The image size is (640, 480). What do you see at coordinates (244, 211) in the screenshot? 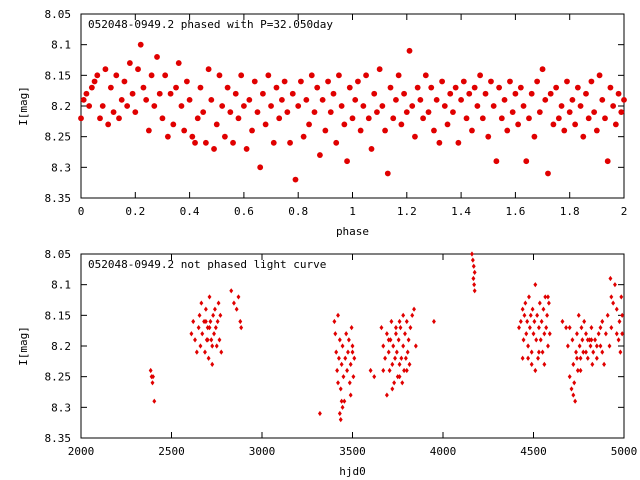
I see `x-tick-label: 0.6` at bounding box center [244, 211].